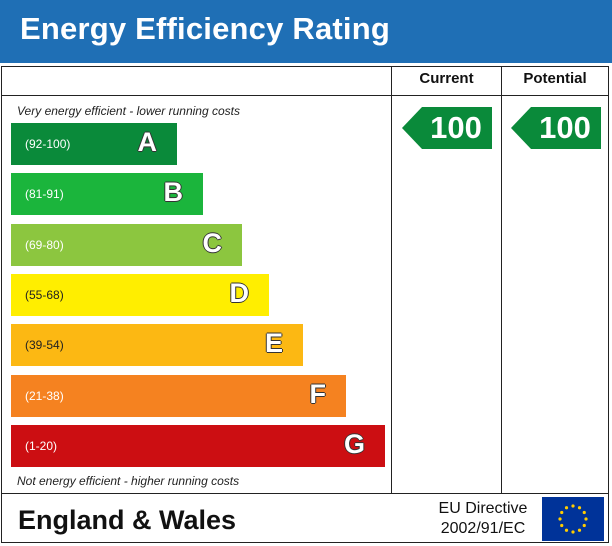 This screenshot has width=612, height=546. I want to click on band-e: (39-54) E, so click(157, 345).